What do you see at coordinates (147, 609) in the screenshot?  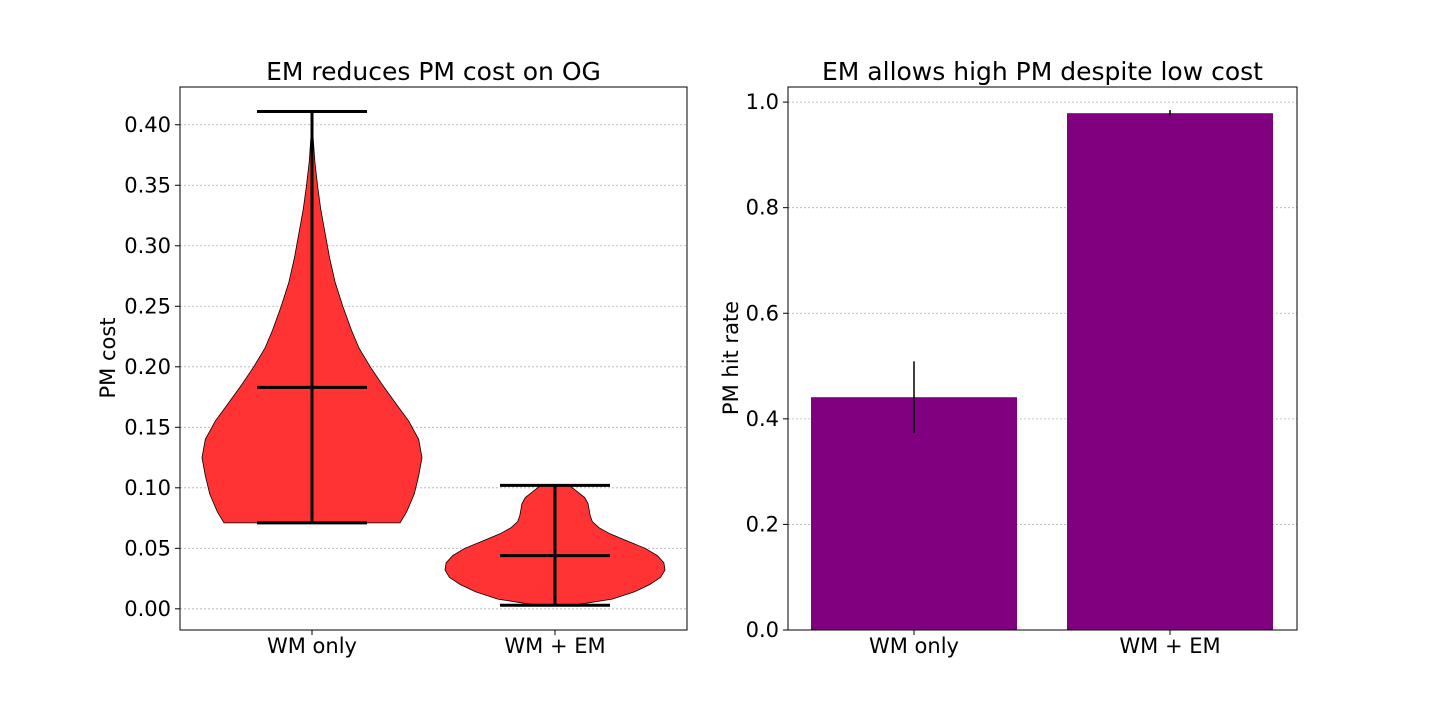 I see `y-tick-label: 0.00` at bounding box center [147, 609].